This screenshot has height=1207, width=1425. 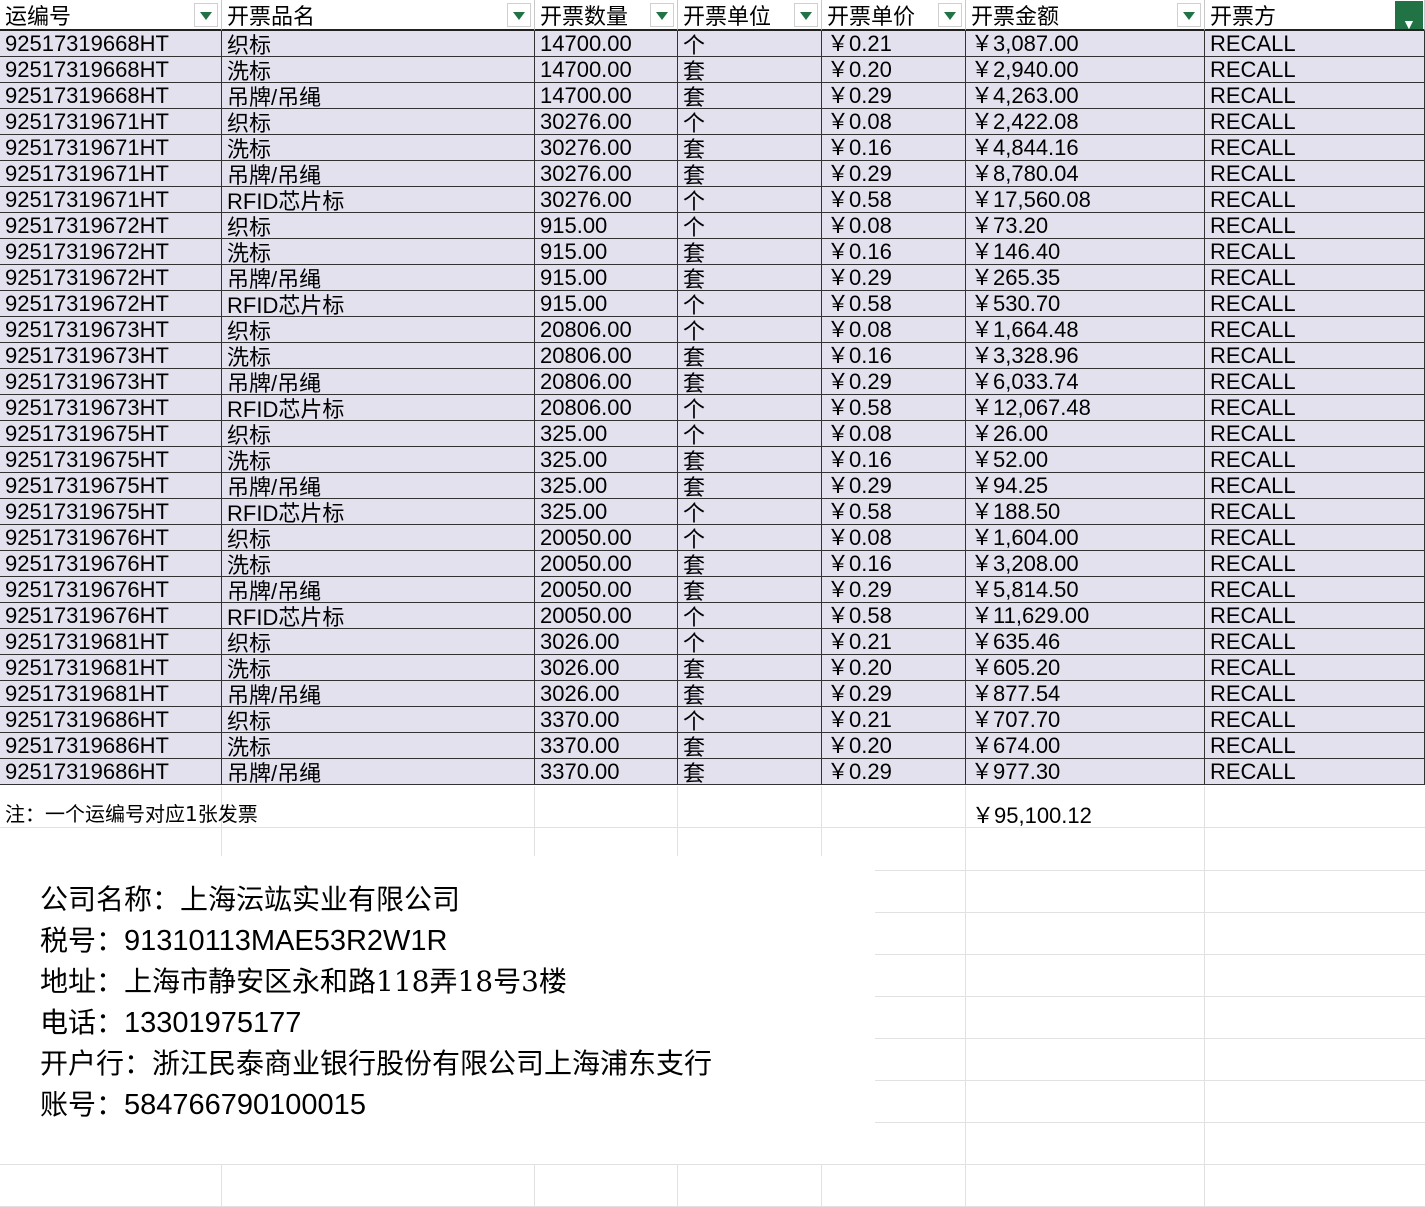 I want to click on cell-amount: ￥674.00, so click(x=1085, y=746).